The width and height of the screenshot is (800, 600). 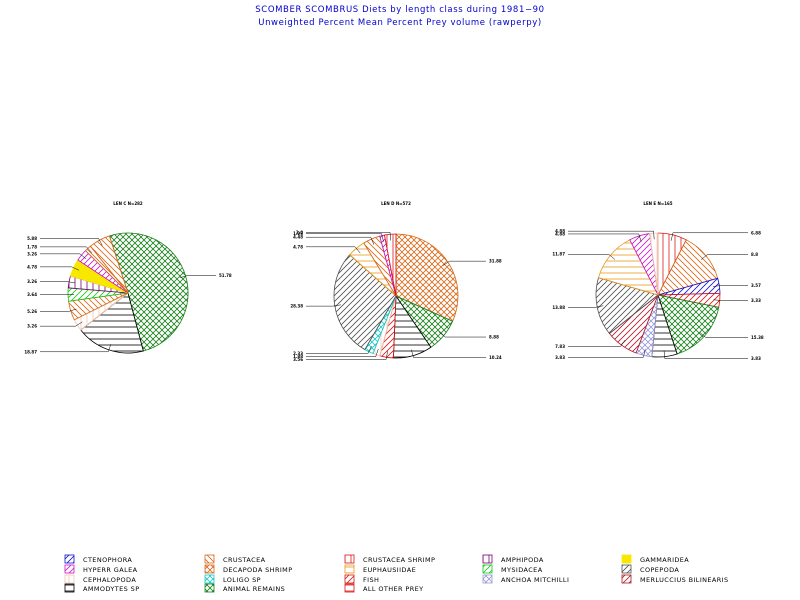 I want to click on legend-item-copepoda: COPEPODA, so click(x=650, y=569).